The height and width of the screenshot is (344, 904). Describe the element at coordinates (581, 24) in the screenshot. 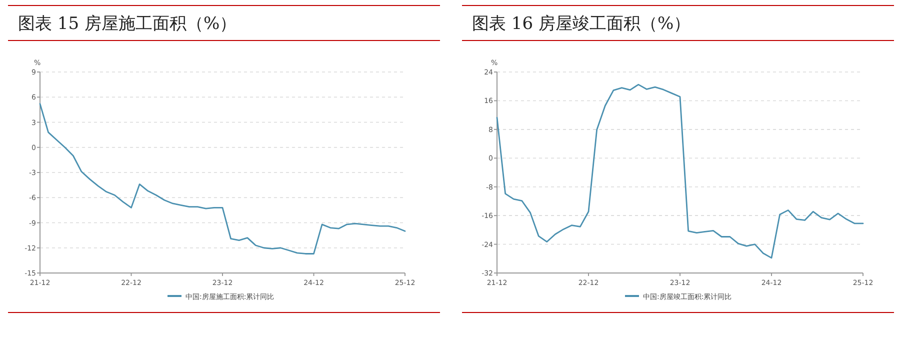

I see `chart-title: 图表 16 房屋竣工面积（%）` at that location.